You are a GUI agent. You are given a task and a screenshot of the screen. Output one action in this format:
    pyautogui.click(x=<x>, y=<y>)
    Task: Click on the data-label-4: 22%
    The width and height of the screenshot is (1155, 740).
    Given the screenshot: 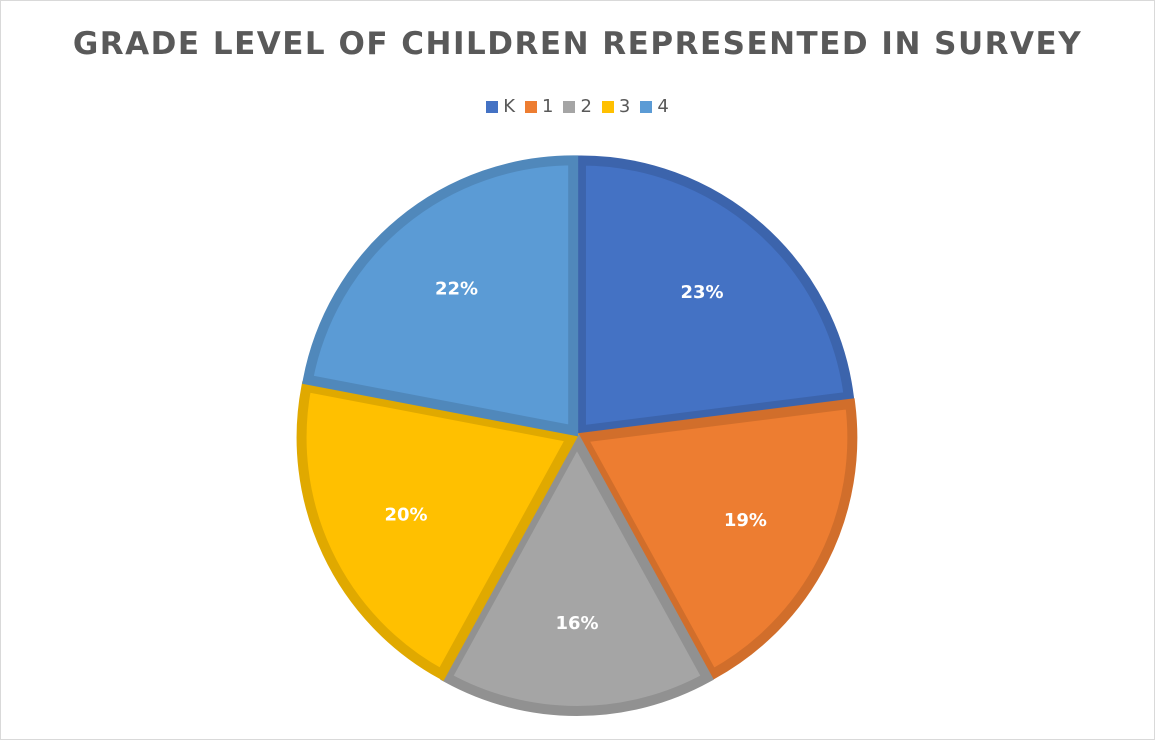 What is the action you would take?
    pyautogui.click(x=456, y=288)
    